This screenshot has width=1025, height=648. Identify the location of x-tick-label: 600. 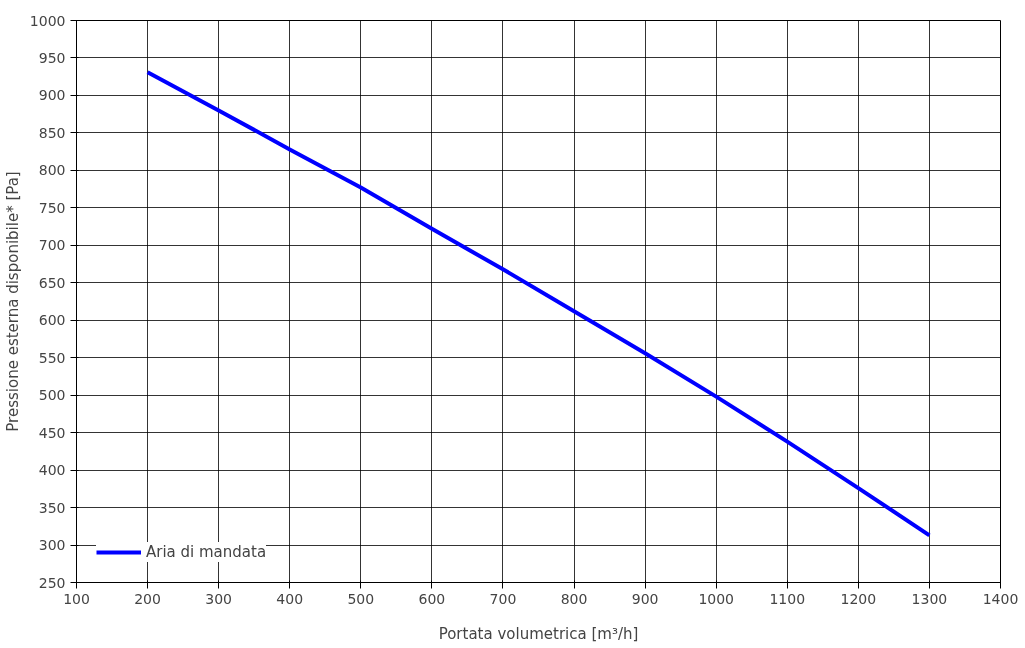
(432, 598).